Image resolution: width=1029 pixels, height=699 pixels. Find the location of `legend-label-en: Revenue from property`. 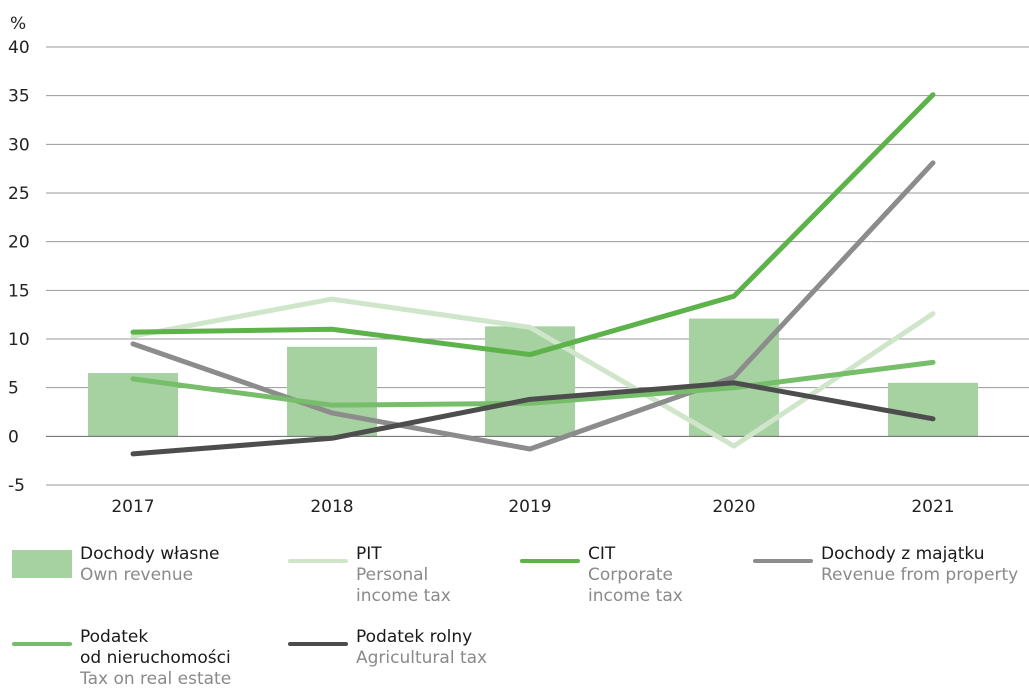

legend-label-en: Revenue from property is located at coordinates (920, 575).